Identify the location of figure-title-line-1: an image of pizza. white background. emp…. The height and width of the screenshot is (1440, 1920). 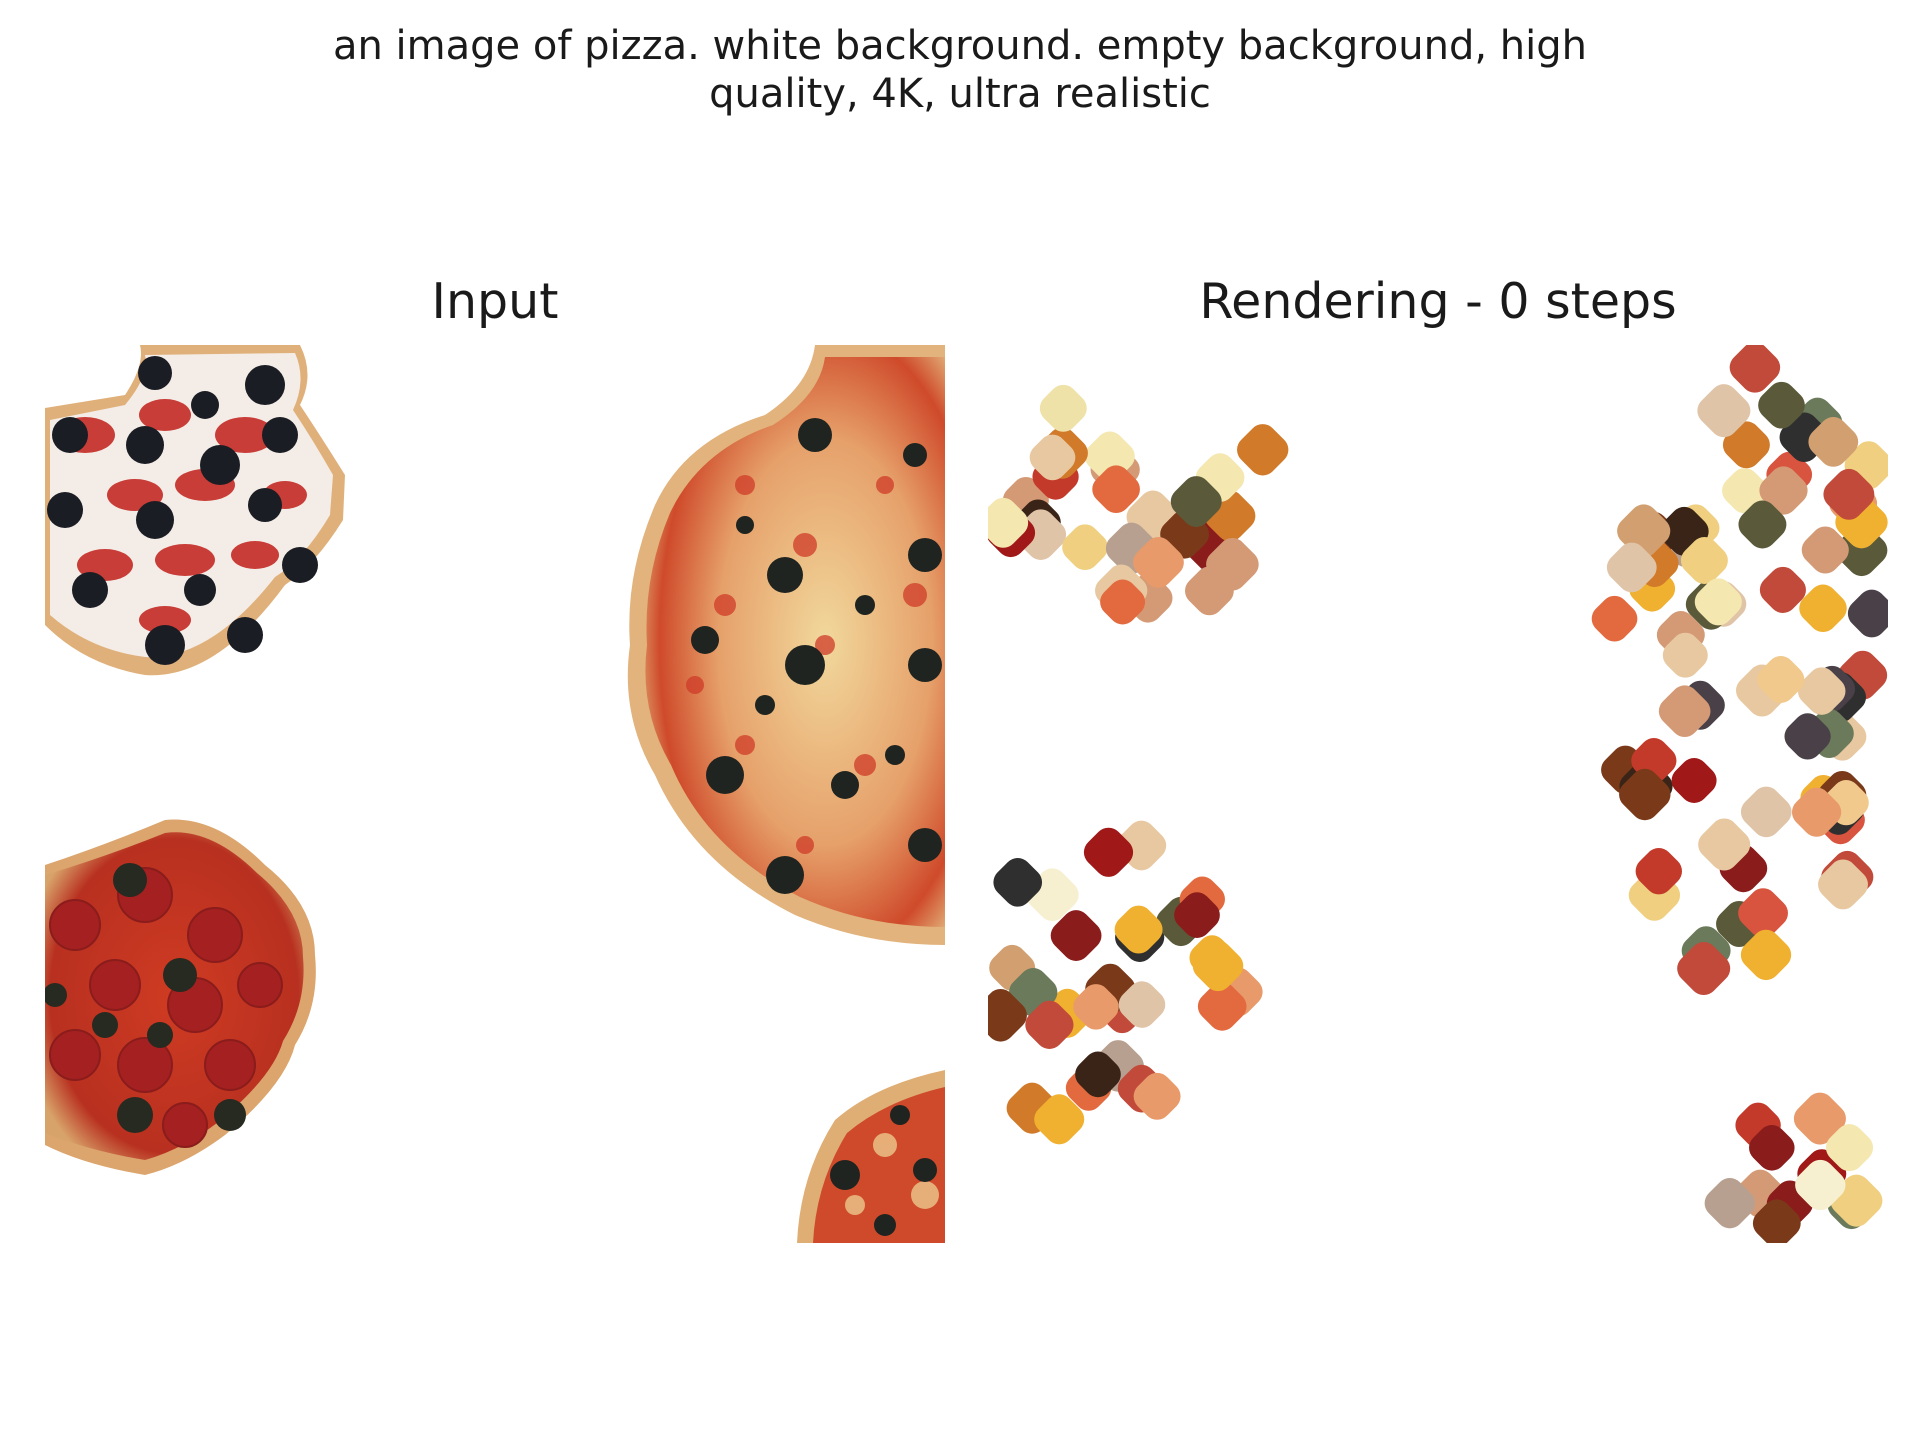
(960, 46).